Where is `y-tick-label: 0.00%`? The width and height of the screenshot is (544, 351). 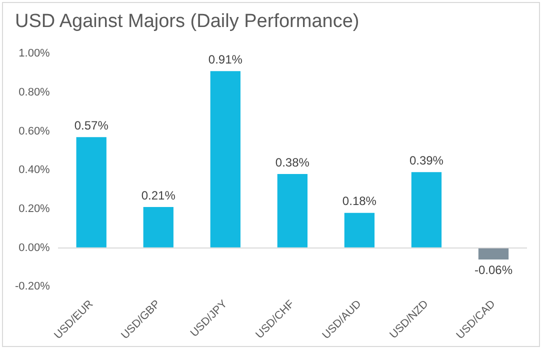
y-tick-label: 0.00% is located at coordinates (34, 248).